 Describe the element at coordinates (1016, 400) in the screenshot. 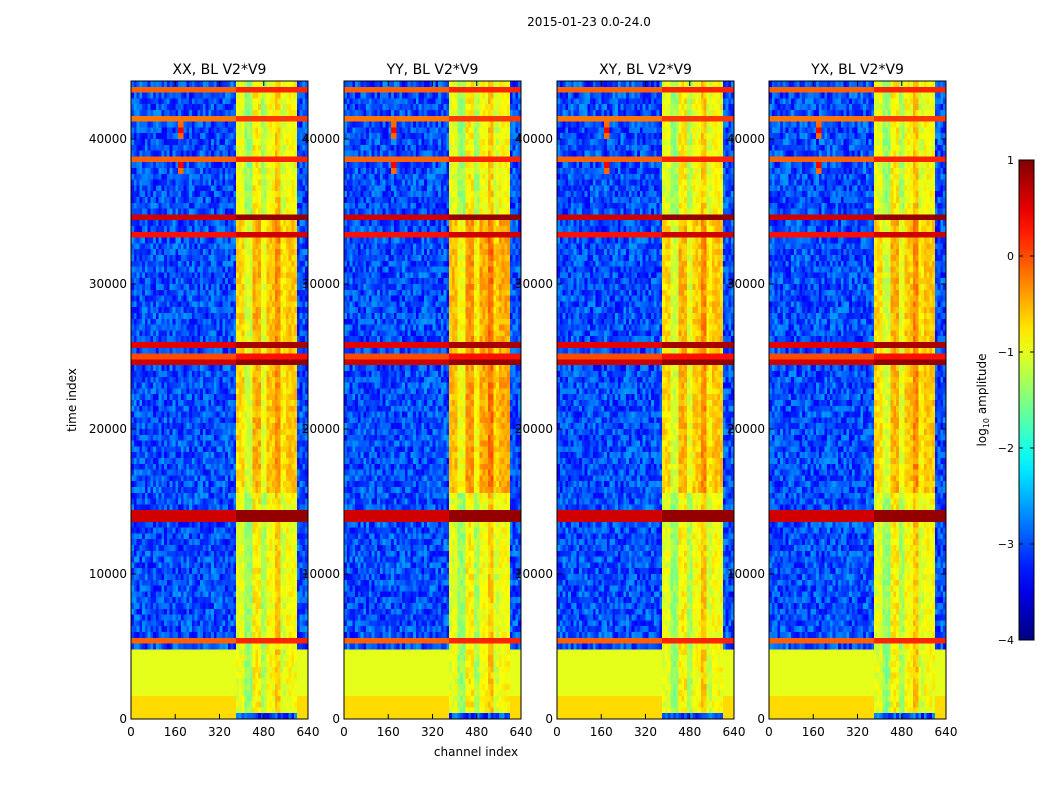

I see `colorbar: 1 0 −1 −2 −3 −4` at that location.